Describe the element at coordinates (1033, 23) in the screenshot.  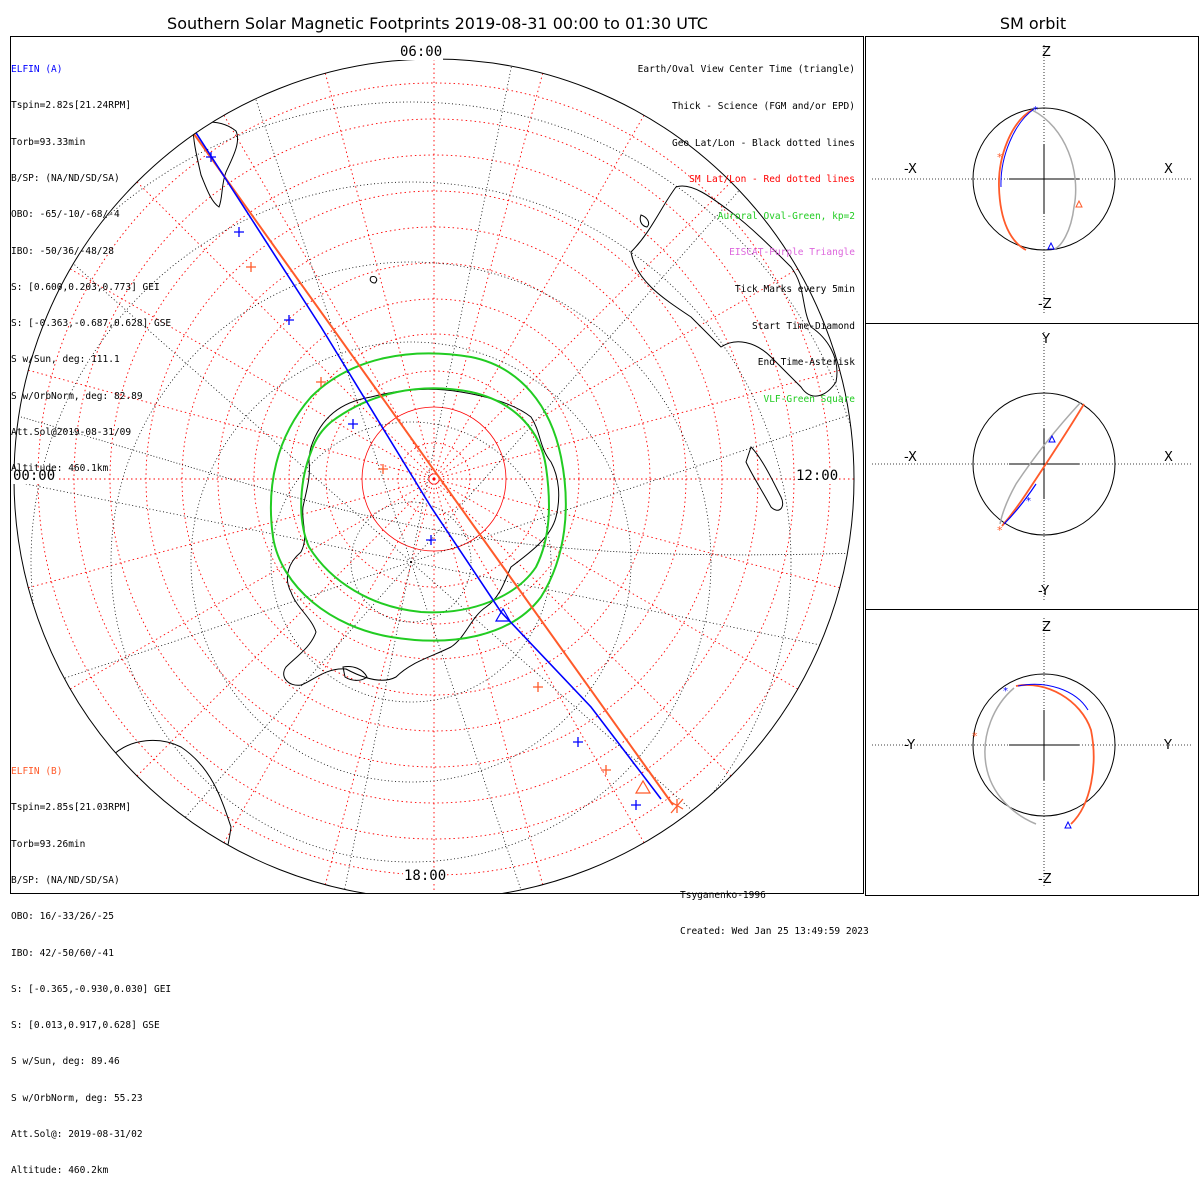
I see `orbit-title: SM orbit` at that location.